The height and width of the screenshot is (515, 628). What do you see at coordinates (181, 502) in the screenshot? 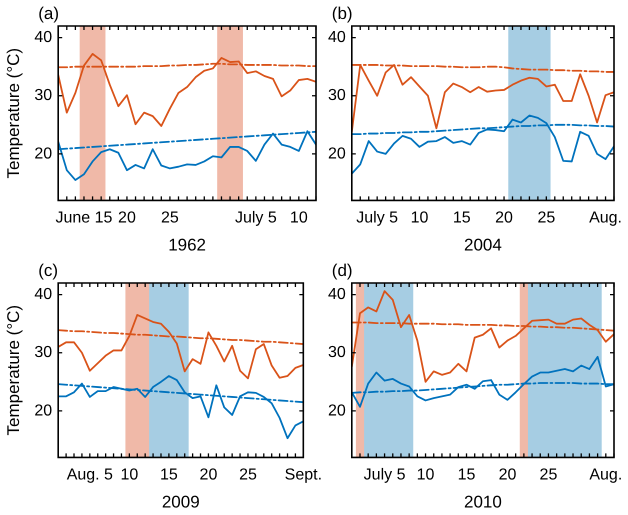
I see `x-axis-title: 2009` at bounding box center [181, 502].